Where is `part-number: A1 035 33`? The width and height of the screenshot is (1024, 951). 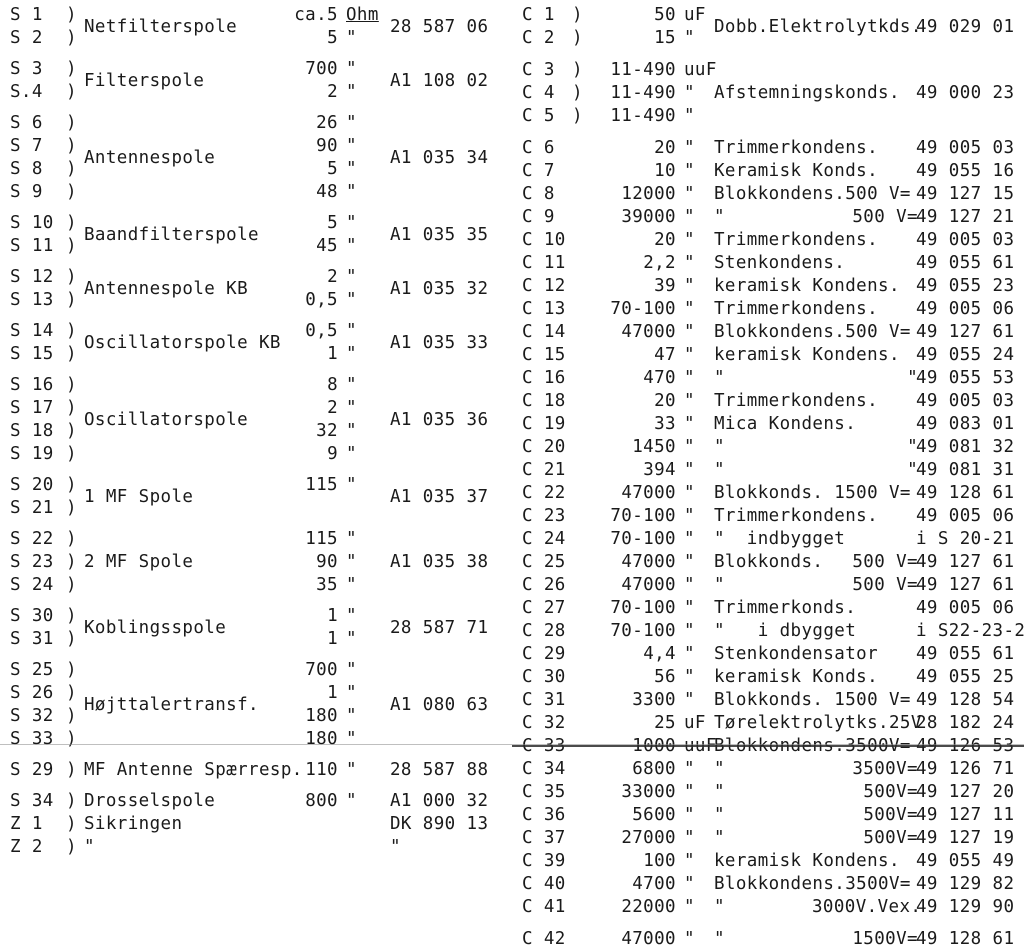
part-number: A1 035 33 is located at coordinates (439, 343).